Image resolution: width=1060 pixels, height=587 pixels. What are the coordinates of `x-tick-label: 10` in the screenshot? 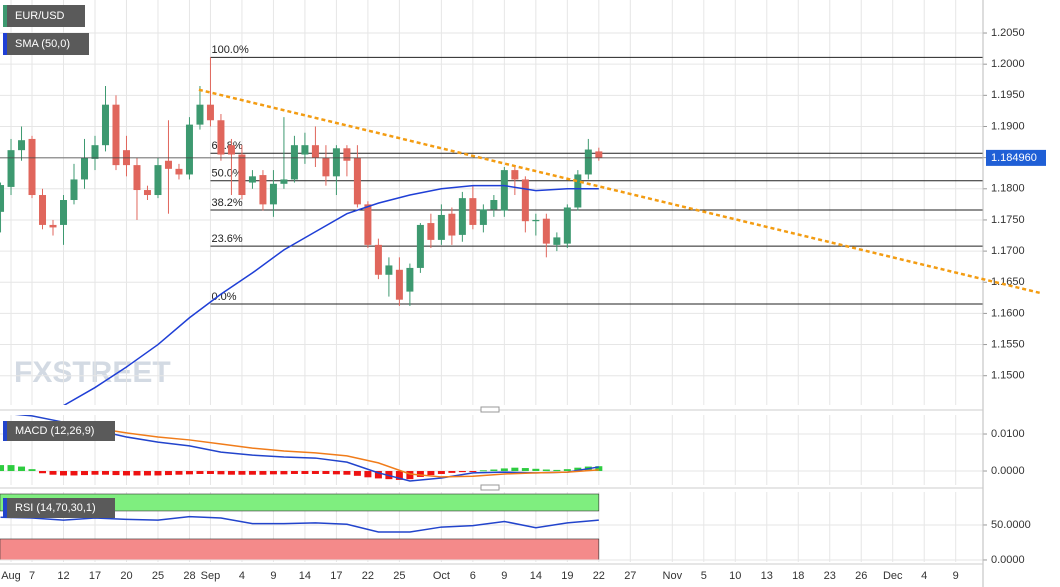 It's located at (735, 576).